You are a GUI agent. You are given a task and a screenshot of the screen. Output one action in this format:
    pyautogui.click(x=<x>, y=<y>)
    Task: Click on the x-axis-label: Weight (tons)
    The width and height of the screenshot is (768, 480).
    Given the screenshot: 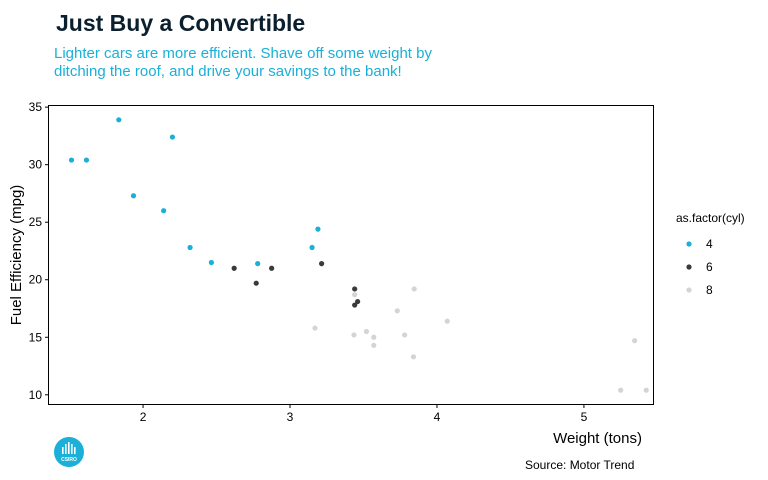 What is the action you would take?
    pyautogui.click(x=597, y=438)
    